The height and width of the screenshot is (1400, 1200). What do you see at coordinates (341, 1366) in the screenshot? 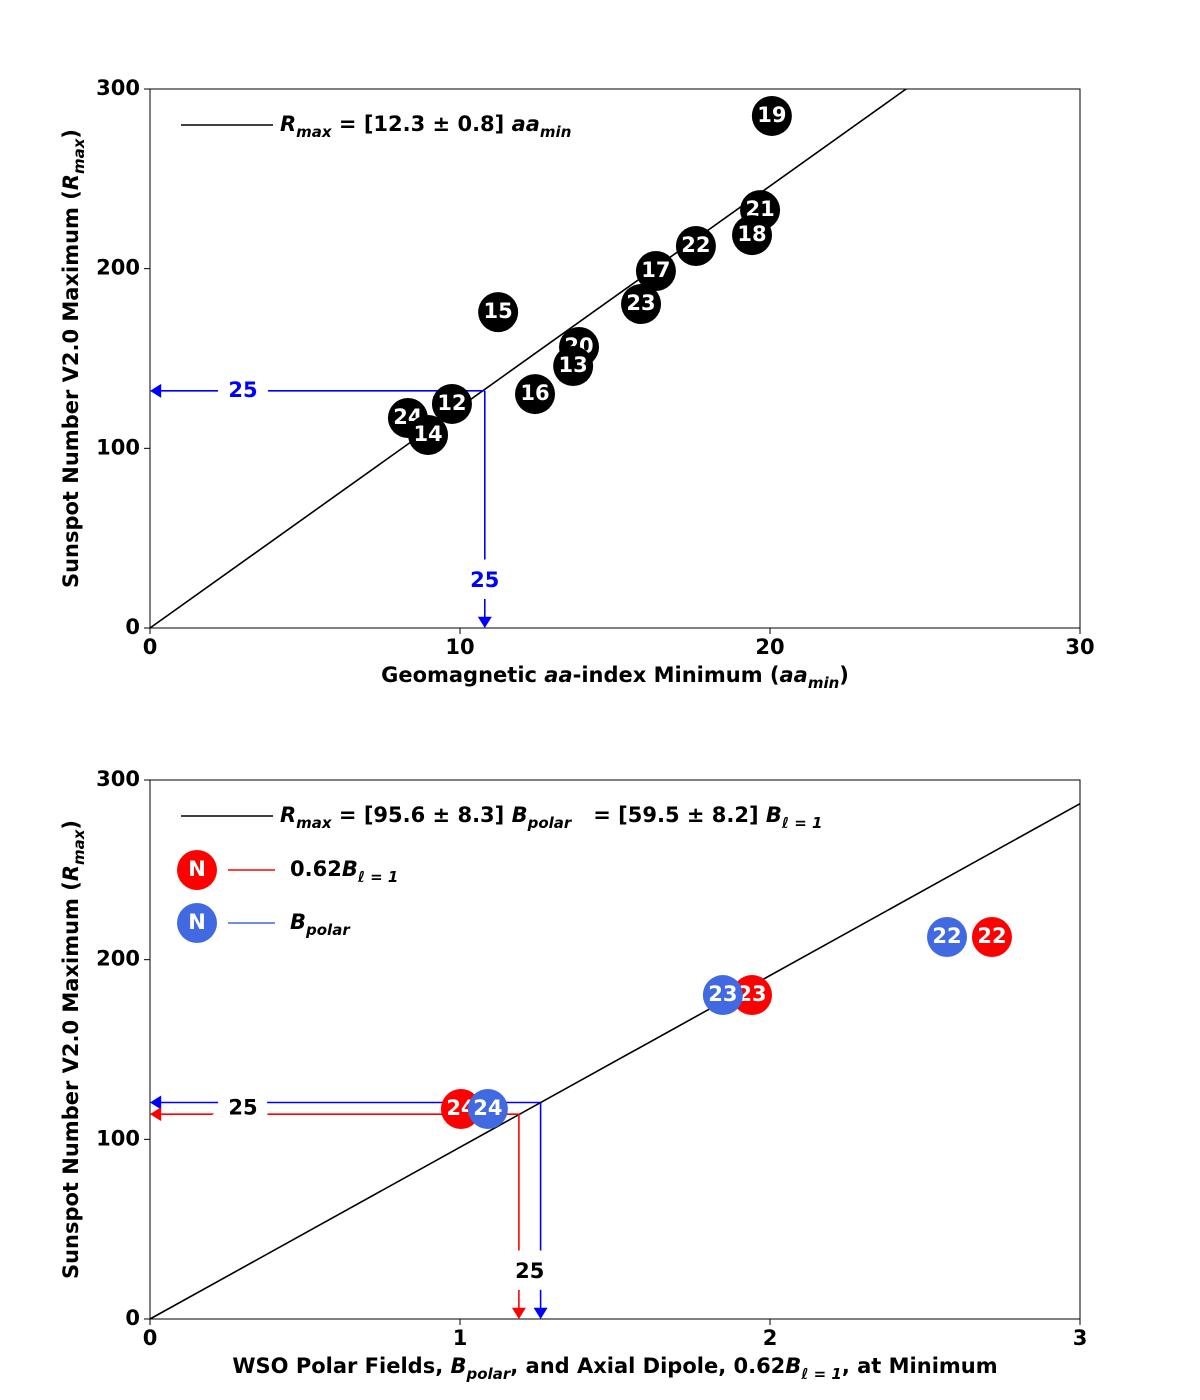
I see `text-part: WSO Polar Fields,` at bounding box center [341, 1366].